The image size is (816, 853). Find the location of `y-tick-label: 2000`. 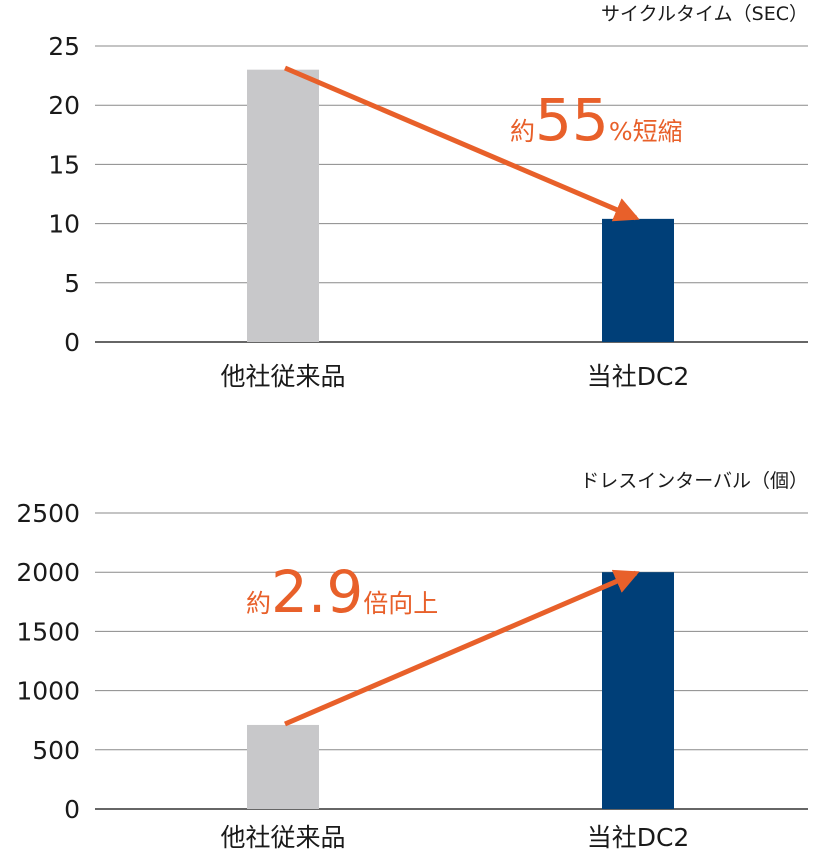

y-tick-label: 2000 is located at coordinates (48, 572).